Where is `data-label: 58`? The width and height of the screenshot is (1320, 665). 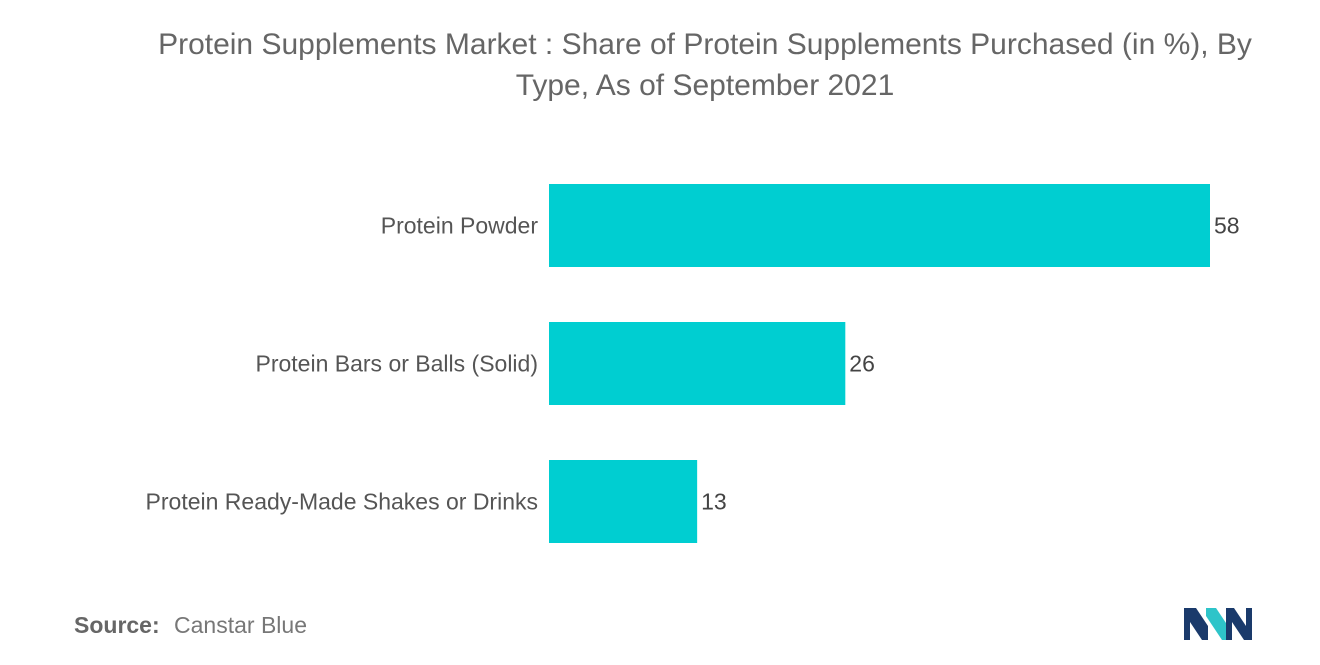 data-label: 58 is located at coordinates (1227, 226).